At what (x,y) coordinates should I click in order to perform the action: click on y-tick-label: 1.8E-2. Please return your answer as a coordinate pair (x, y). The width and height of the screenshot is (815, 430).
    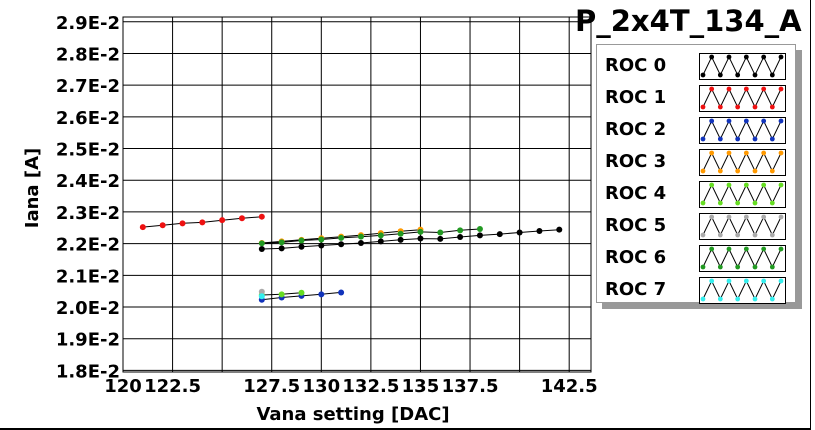
    Looking at the image, I should click on (88, 371).